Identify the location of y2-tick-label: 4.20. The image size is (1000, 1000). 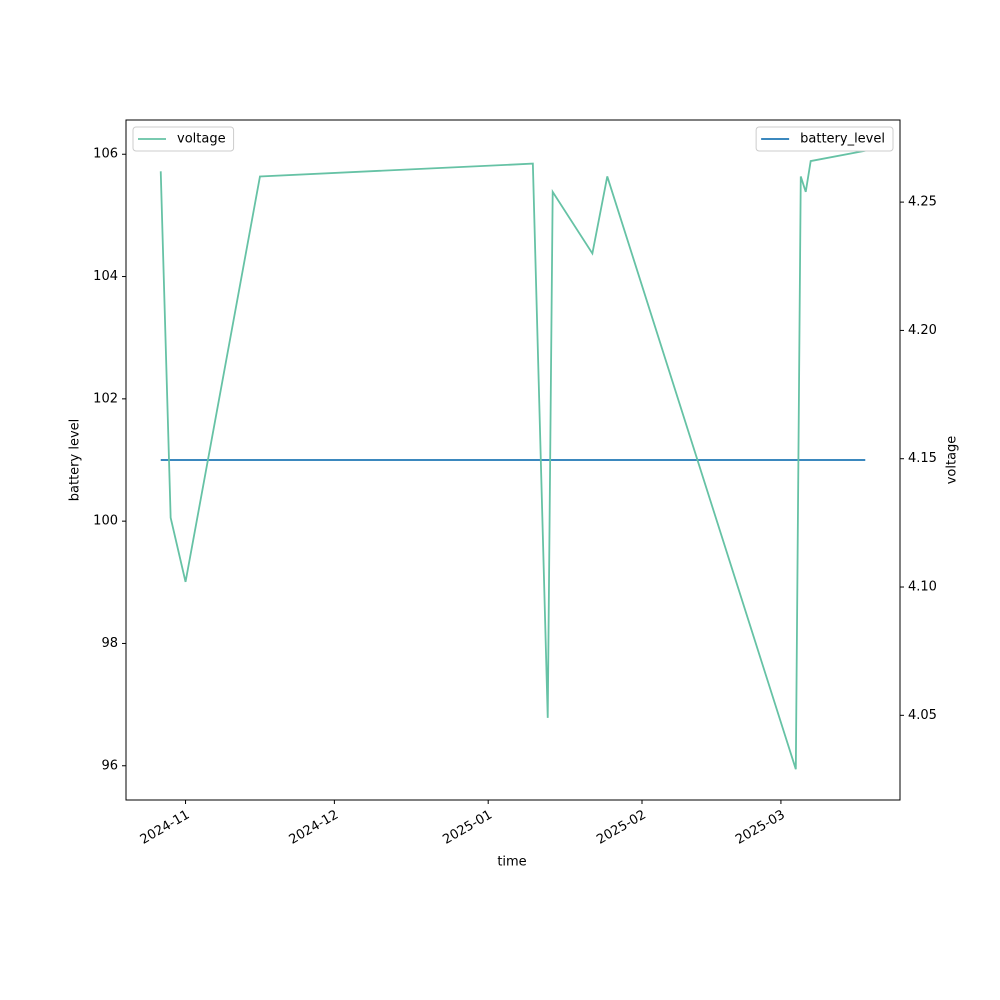
(922, 330).